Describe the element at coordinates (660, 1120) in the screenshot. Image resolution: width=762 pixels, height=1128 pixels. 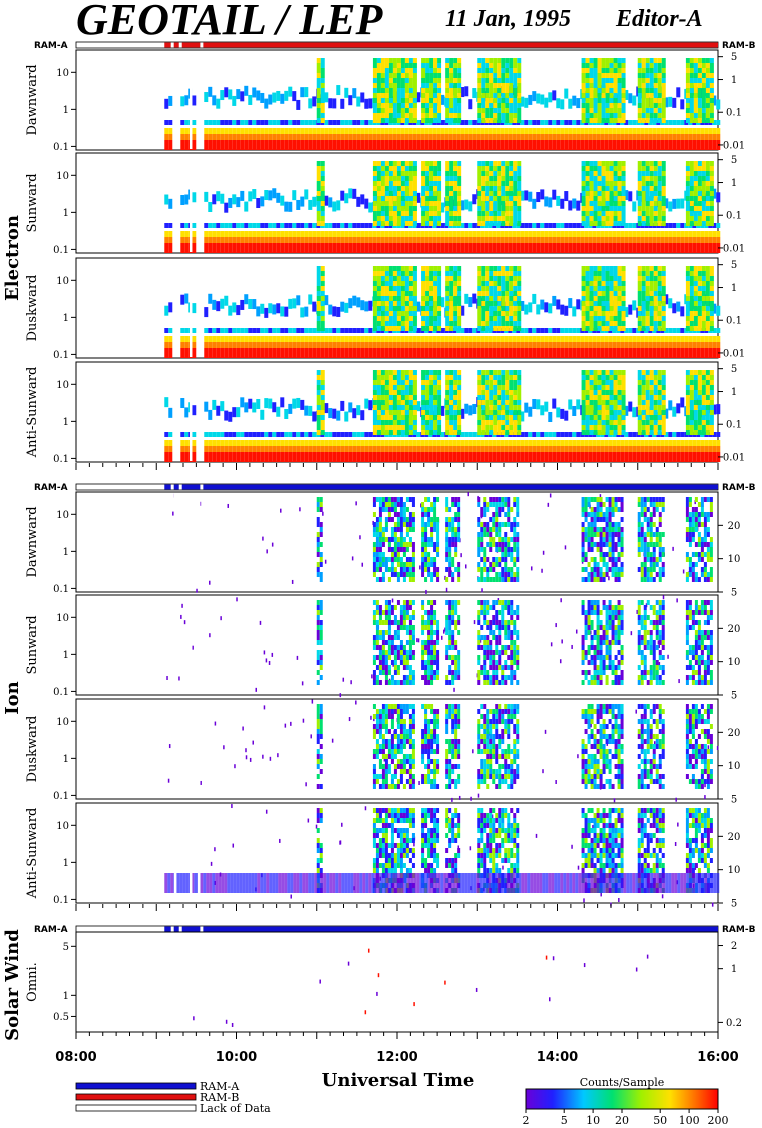
I see `colorbar-tick-label: 50` at that location.